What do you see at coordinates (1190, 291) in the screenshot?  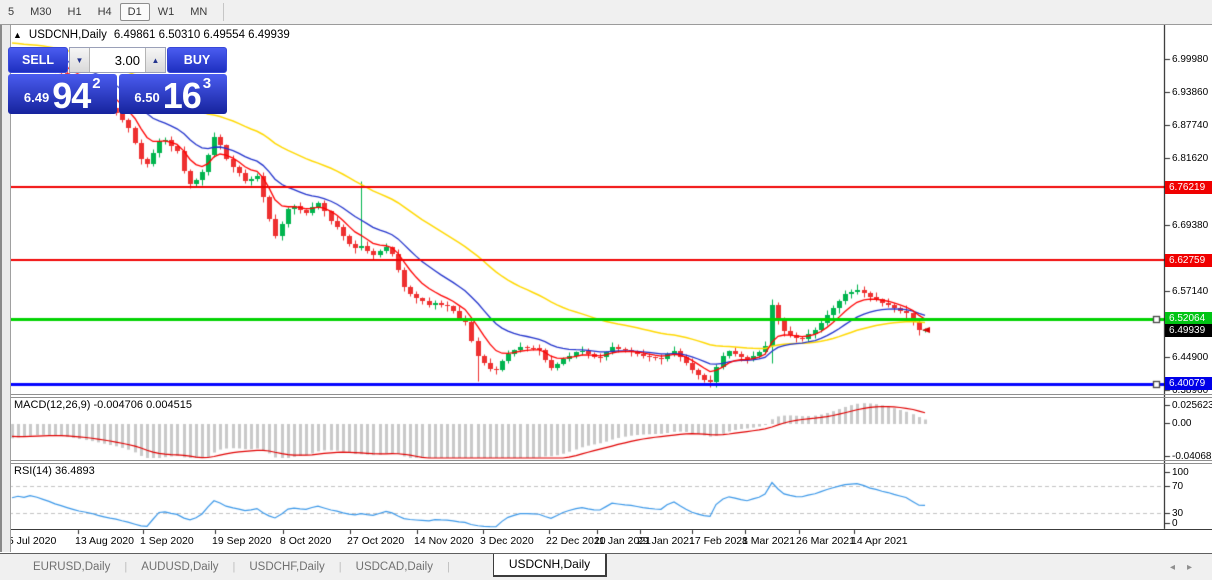 I see `price-axis-tick: 6.57140` at bounding box center [1190, 291].